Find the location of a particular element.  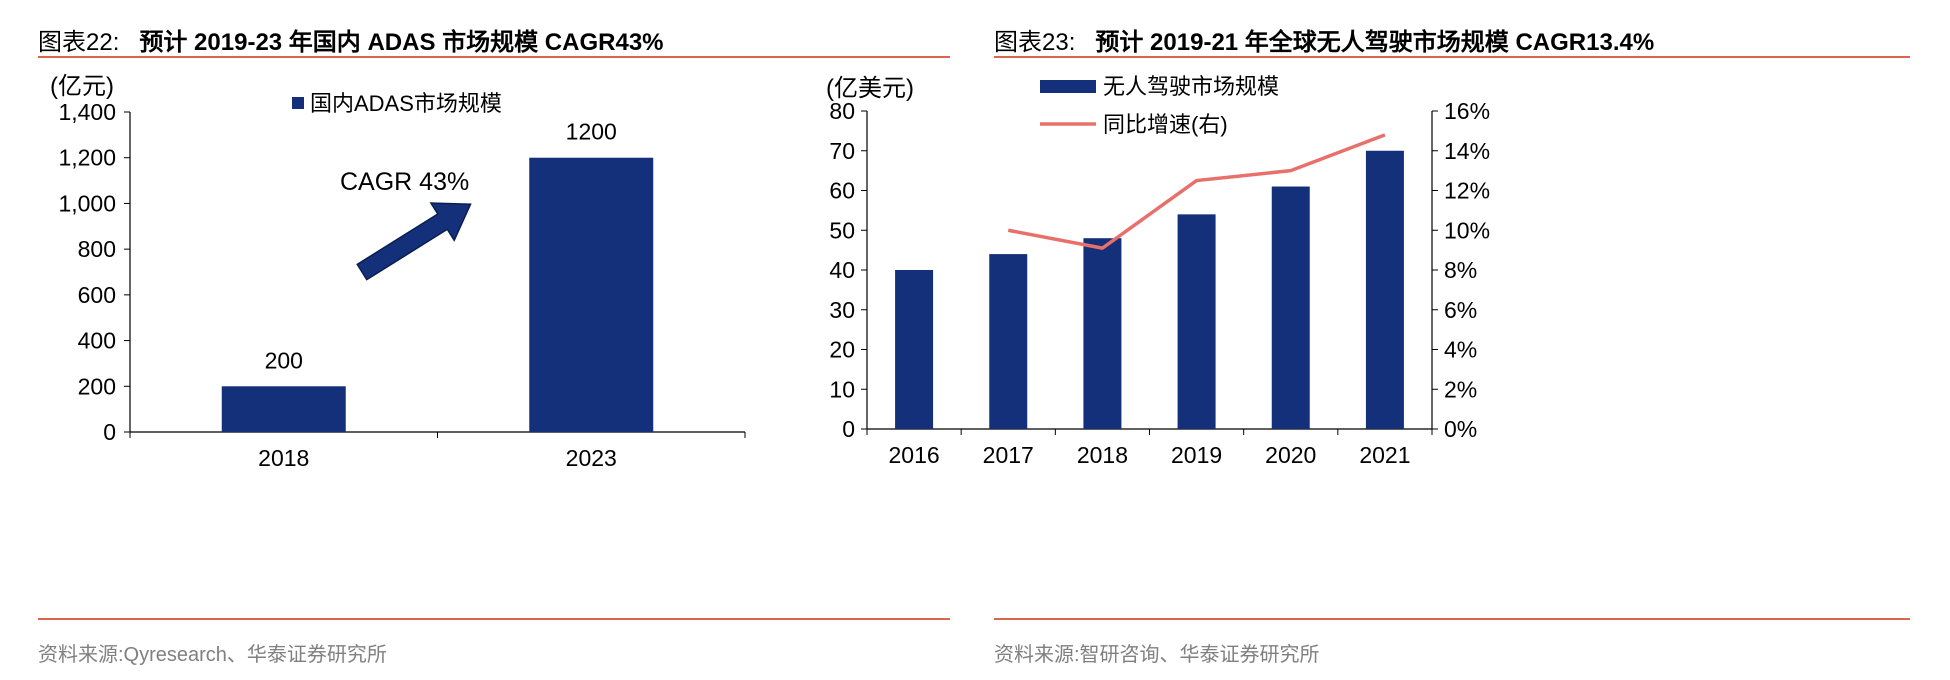

legend-label-line: 同比增速(右) is located at coordinates (1165, 124).